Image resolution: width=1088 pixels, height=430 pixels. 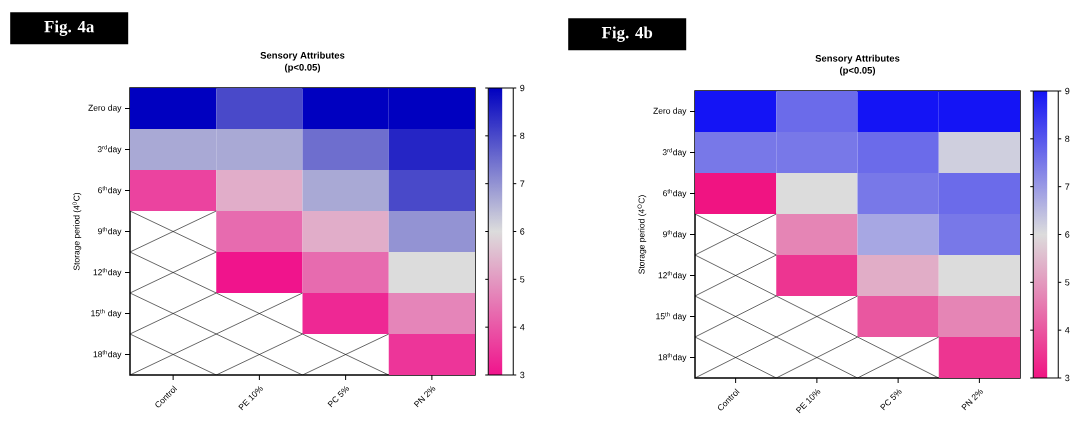 What do you see at coordinates (627, 34) in the screenshot?
I see `caption: Fig. 4b` at bounding box center [627, 34].